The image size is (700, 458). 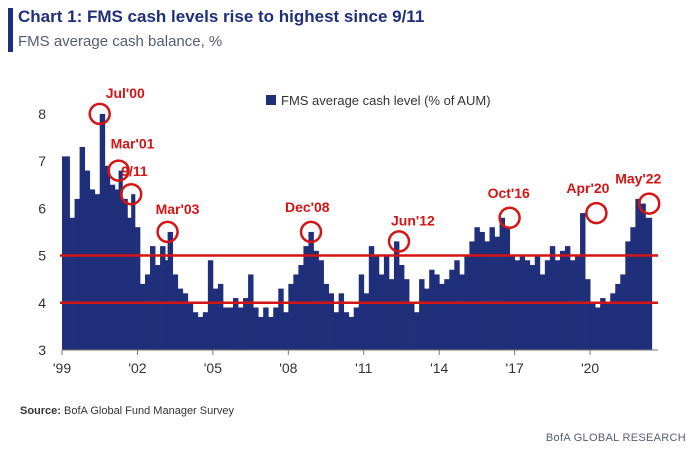 I want to click on annotation-label: Dec'08, so click(x=307, y=207).